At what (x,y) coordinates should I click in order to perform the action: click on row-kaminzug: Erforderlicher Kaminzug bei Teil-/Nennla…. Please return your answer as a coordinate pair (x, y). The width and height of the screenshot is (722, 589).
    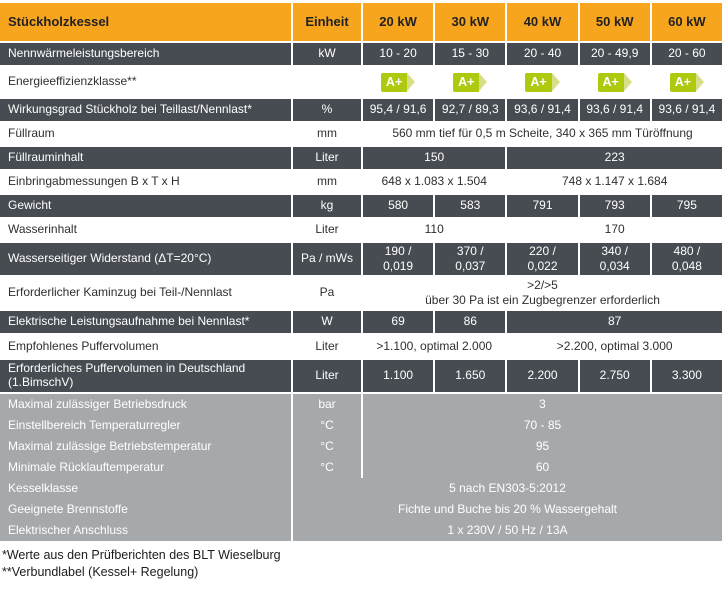
    Looking at the image, I should click on (361, 293).